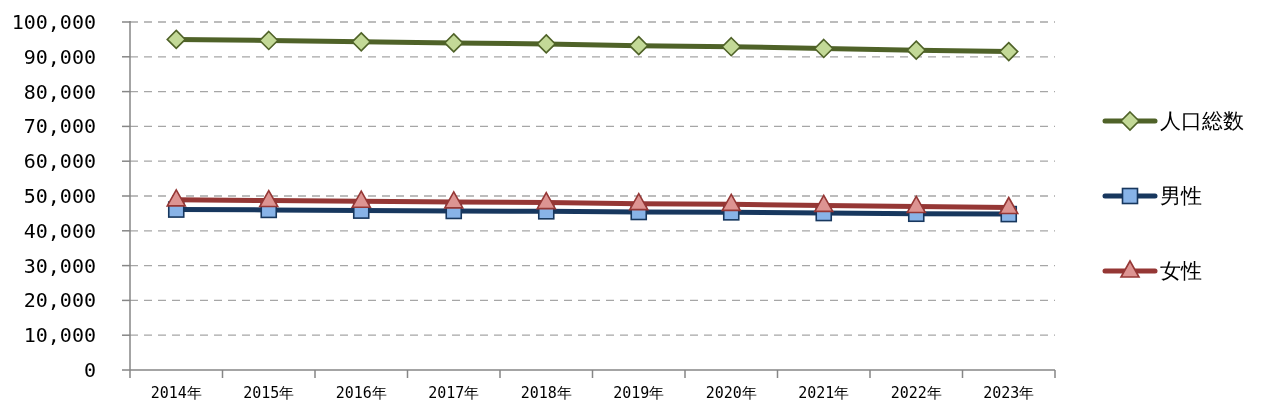 This screenshot has width=1270, height=405. Describe the element at coordinates (454, 393) in the screenshot. I see `x-tick-label: 2017年` at that location.